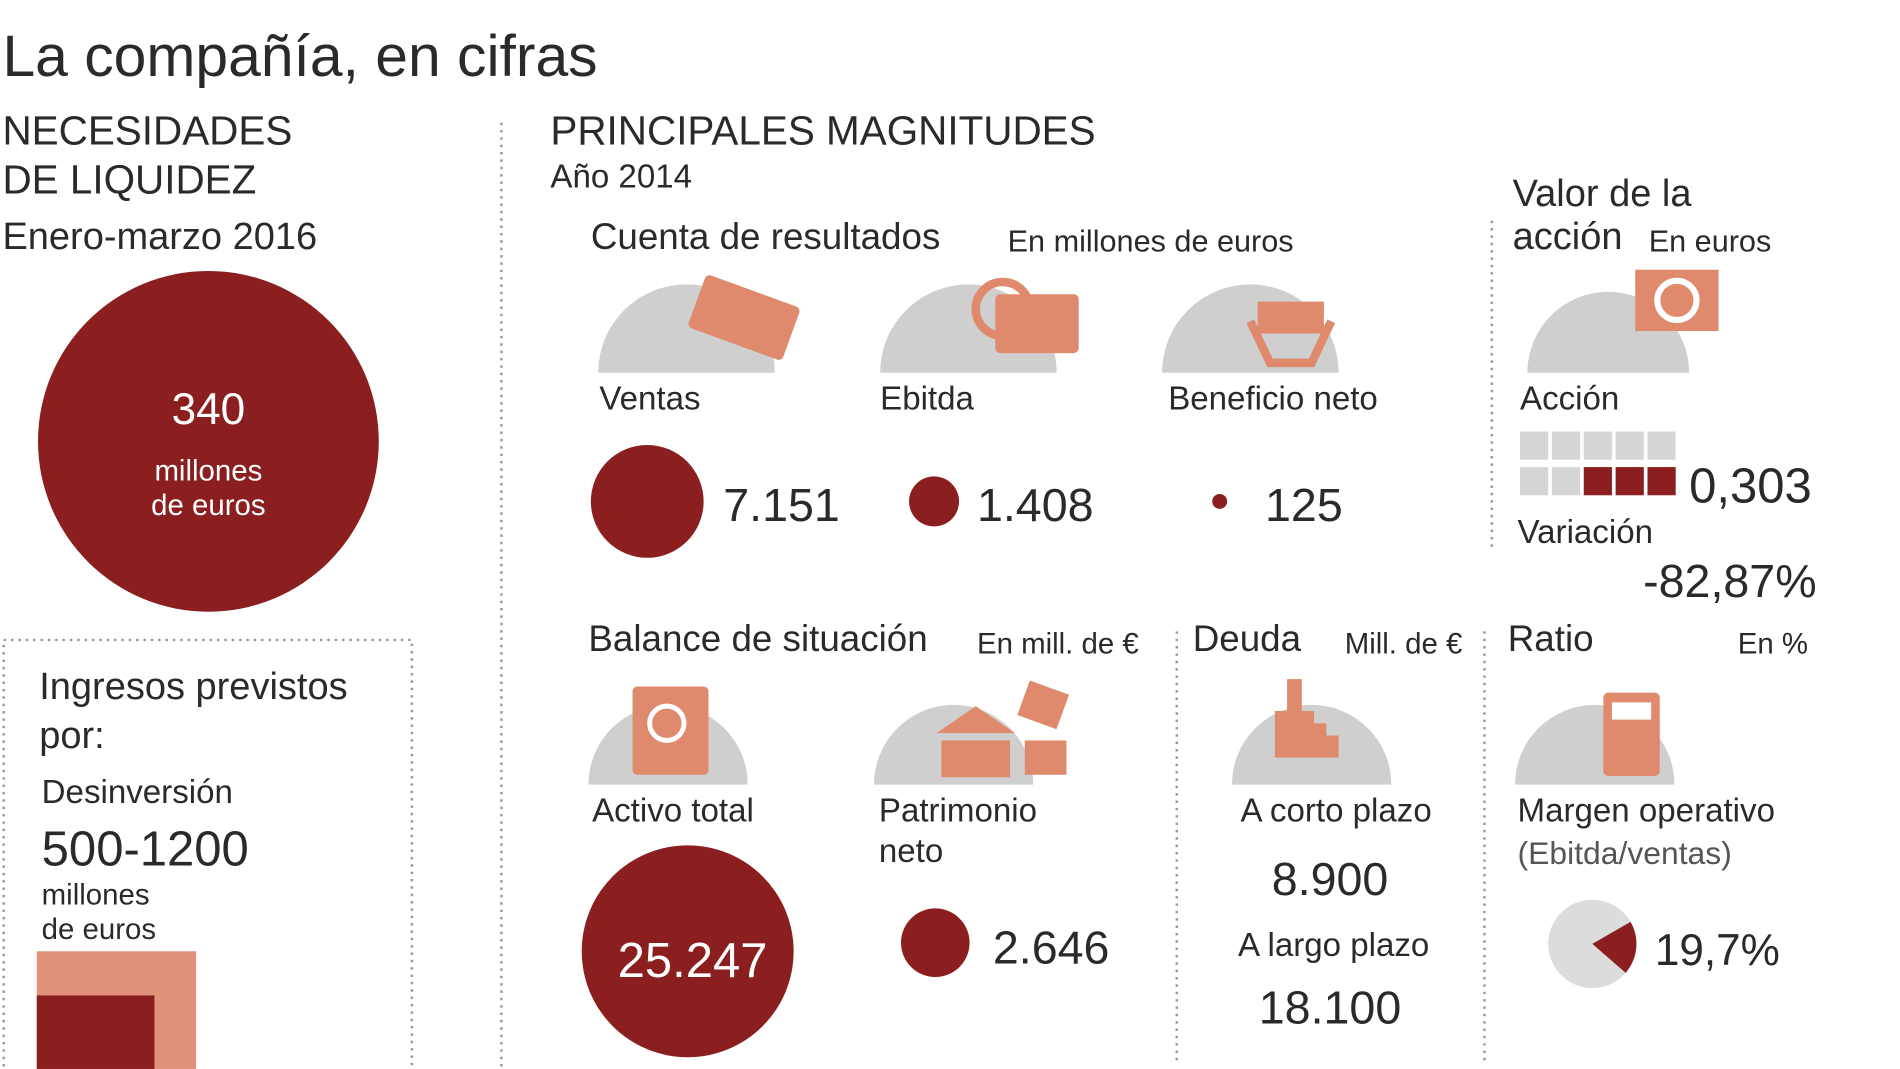 Image resolution: width=1900 pixels, height=1069 pixels. Describe the element at coordinates (1247, 638) in the screenshot. I see `section-title: Deuda` at that location.